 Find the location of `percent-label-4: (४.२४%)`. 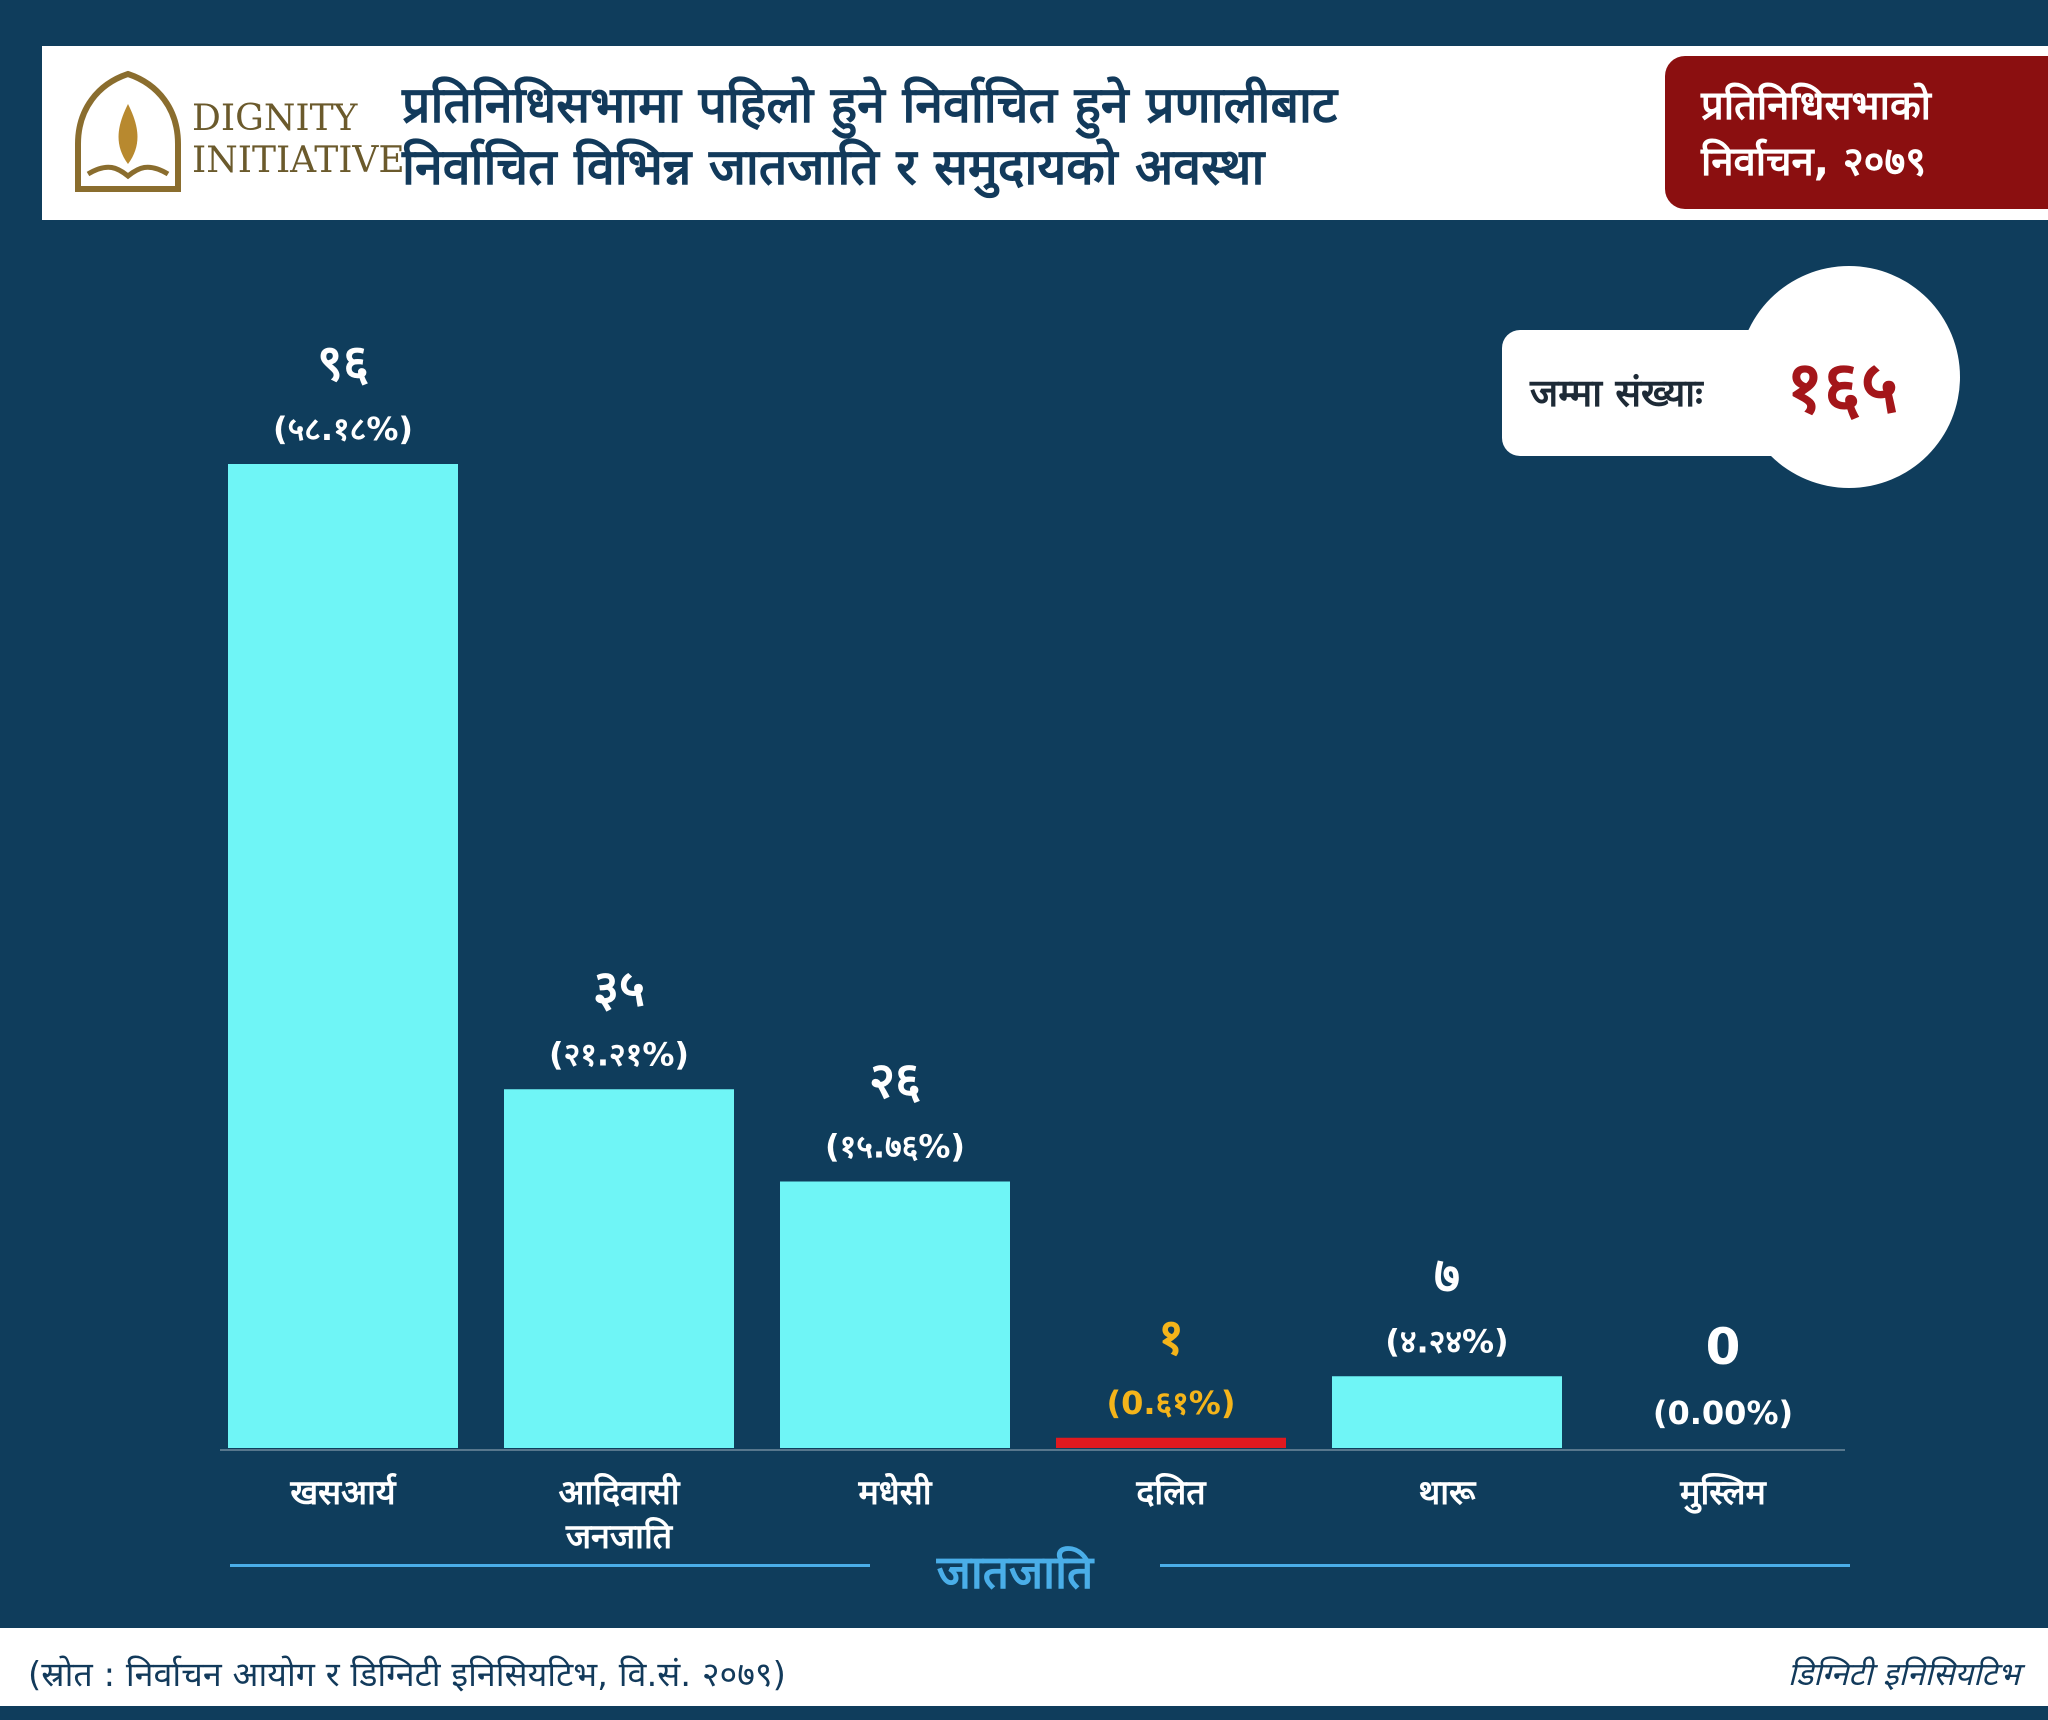

percent-label-4: (४.२४%) is located at coordinates (1446, 1341).